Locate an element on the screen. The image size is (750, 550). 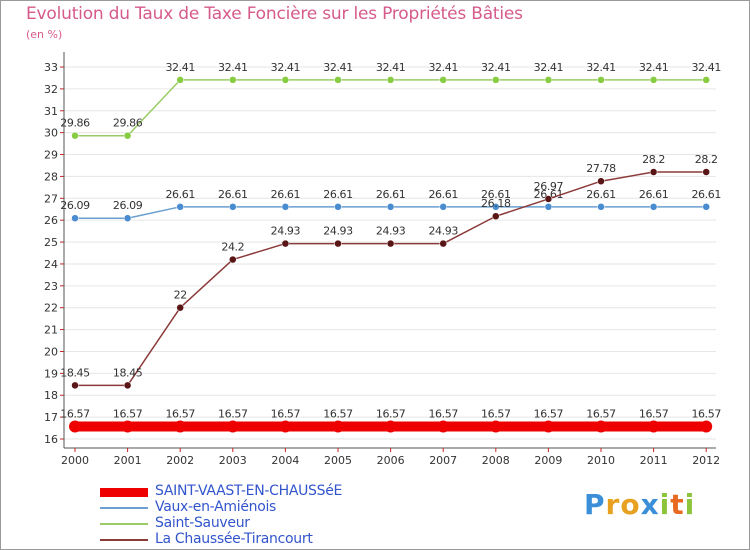
legend-label-saint-sauveur: Saint-Sauveur is located at coordinates (202, 523).